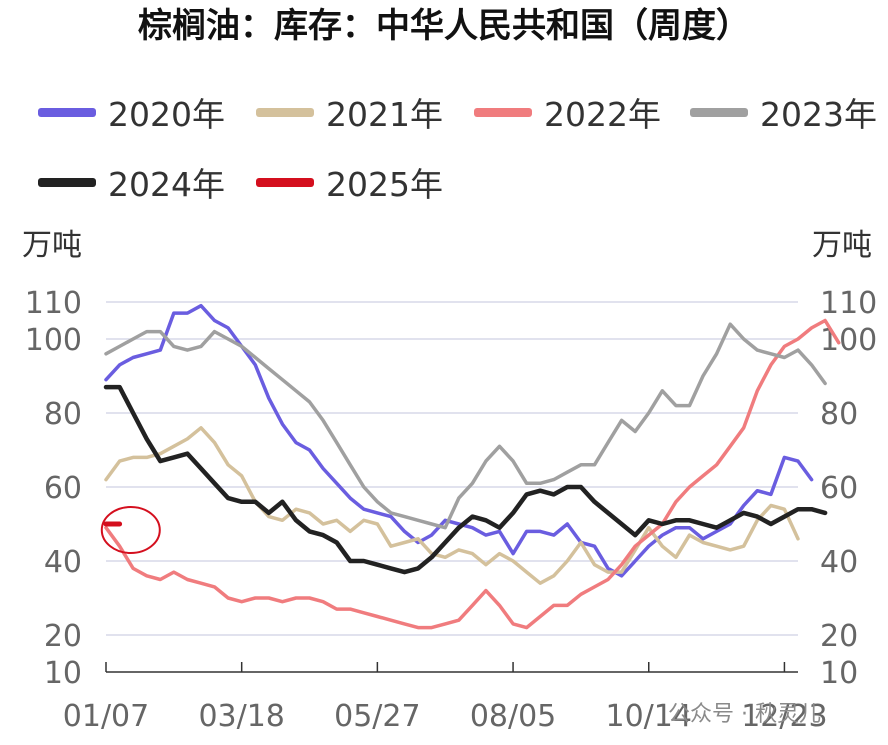 The image size is (888, 745). What do you see at coordinates (285, 112) in the screenshot?
I see `legend-swatch-2021` at bounding box center [285, 112].